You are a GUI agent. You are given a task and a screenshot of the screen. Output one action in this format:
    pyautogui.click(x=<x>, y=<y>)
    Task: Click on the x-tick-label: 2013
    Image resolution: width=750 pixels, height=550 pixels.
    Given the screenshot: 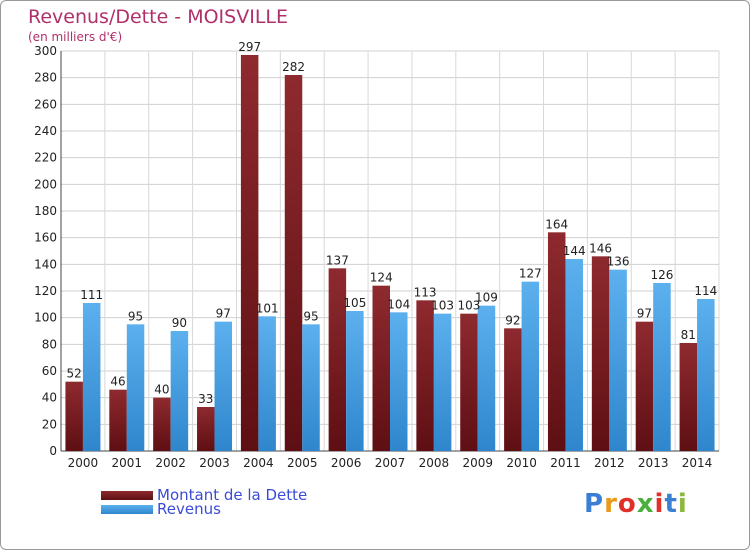 What is the action you would take?
    pyautogui.click(x=653, y=463)
    